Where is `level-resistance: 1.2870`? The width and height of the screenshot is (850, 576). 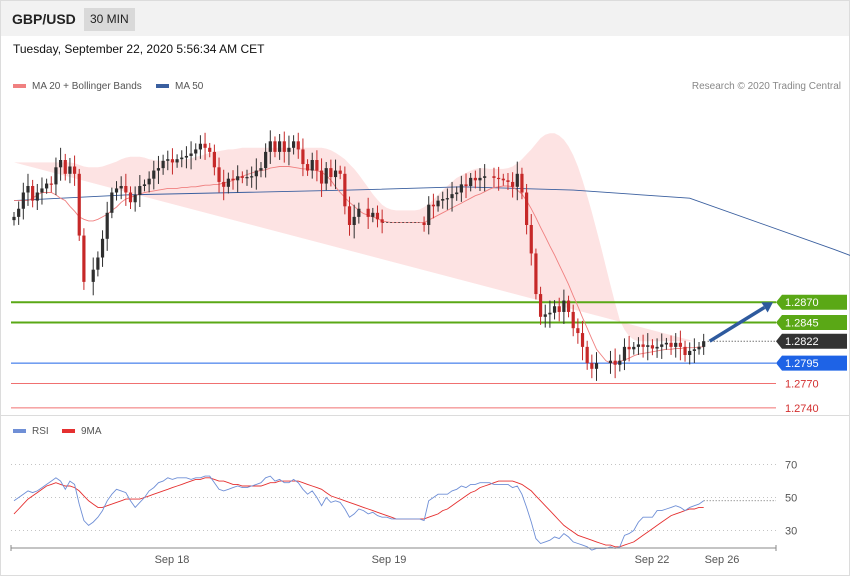 level-resistance: 1.2870 is located at coordinates (429, 302).